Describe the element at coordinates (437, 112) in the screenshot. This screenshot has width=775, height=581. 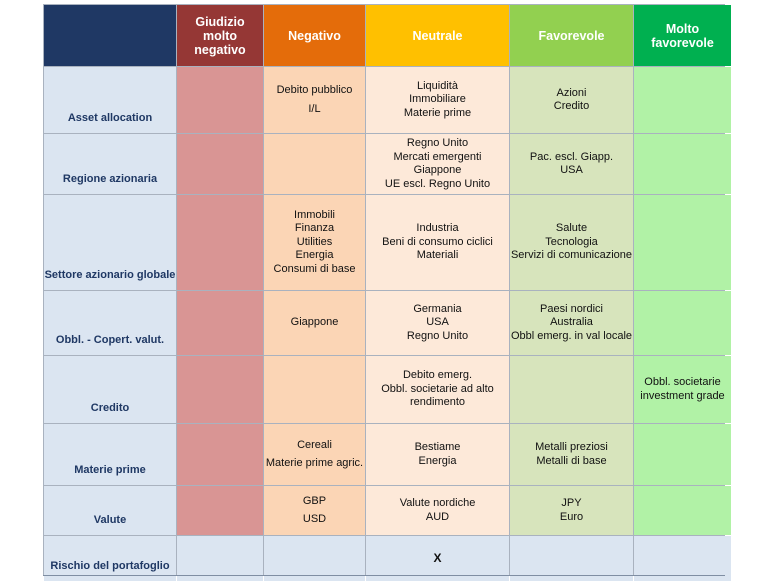
I see `list-item: Materie prime` at that location.